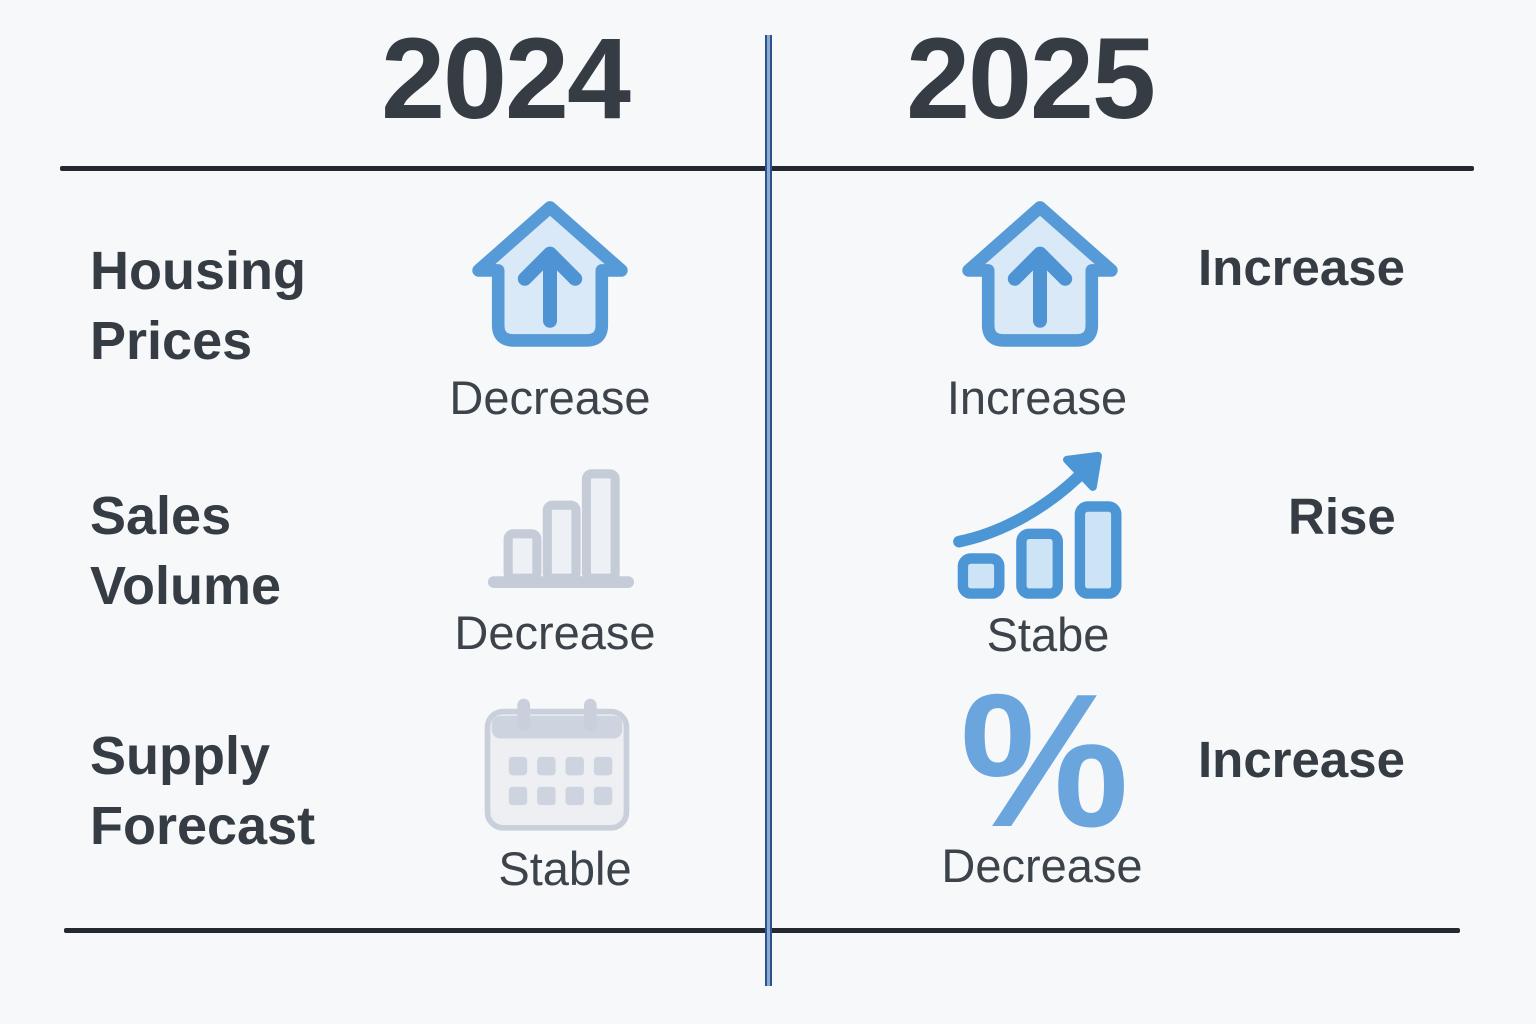 The height and width of the screenshot is (1024, 1536). I want to click on column-header-2024: 2024, so click(506, 79).